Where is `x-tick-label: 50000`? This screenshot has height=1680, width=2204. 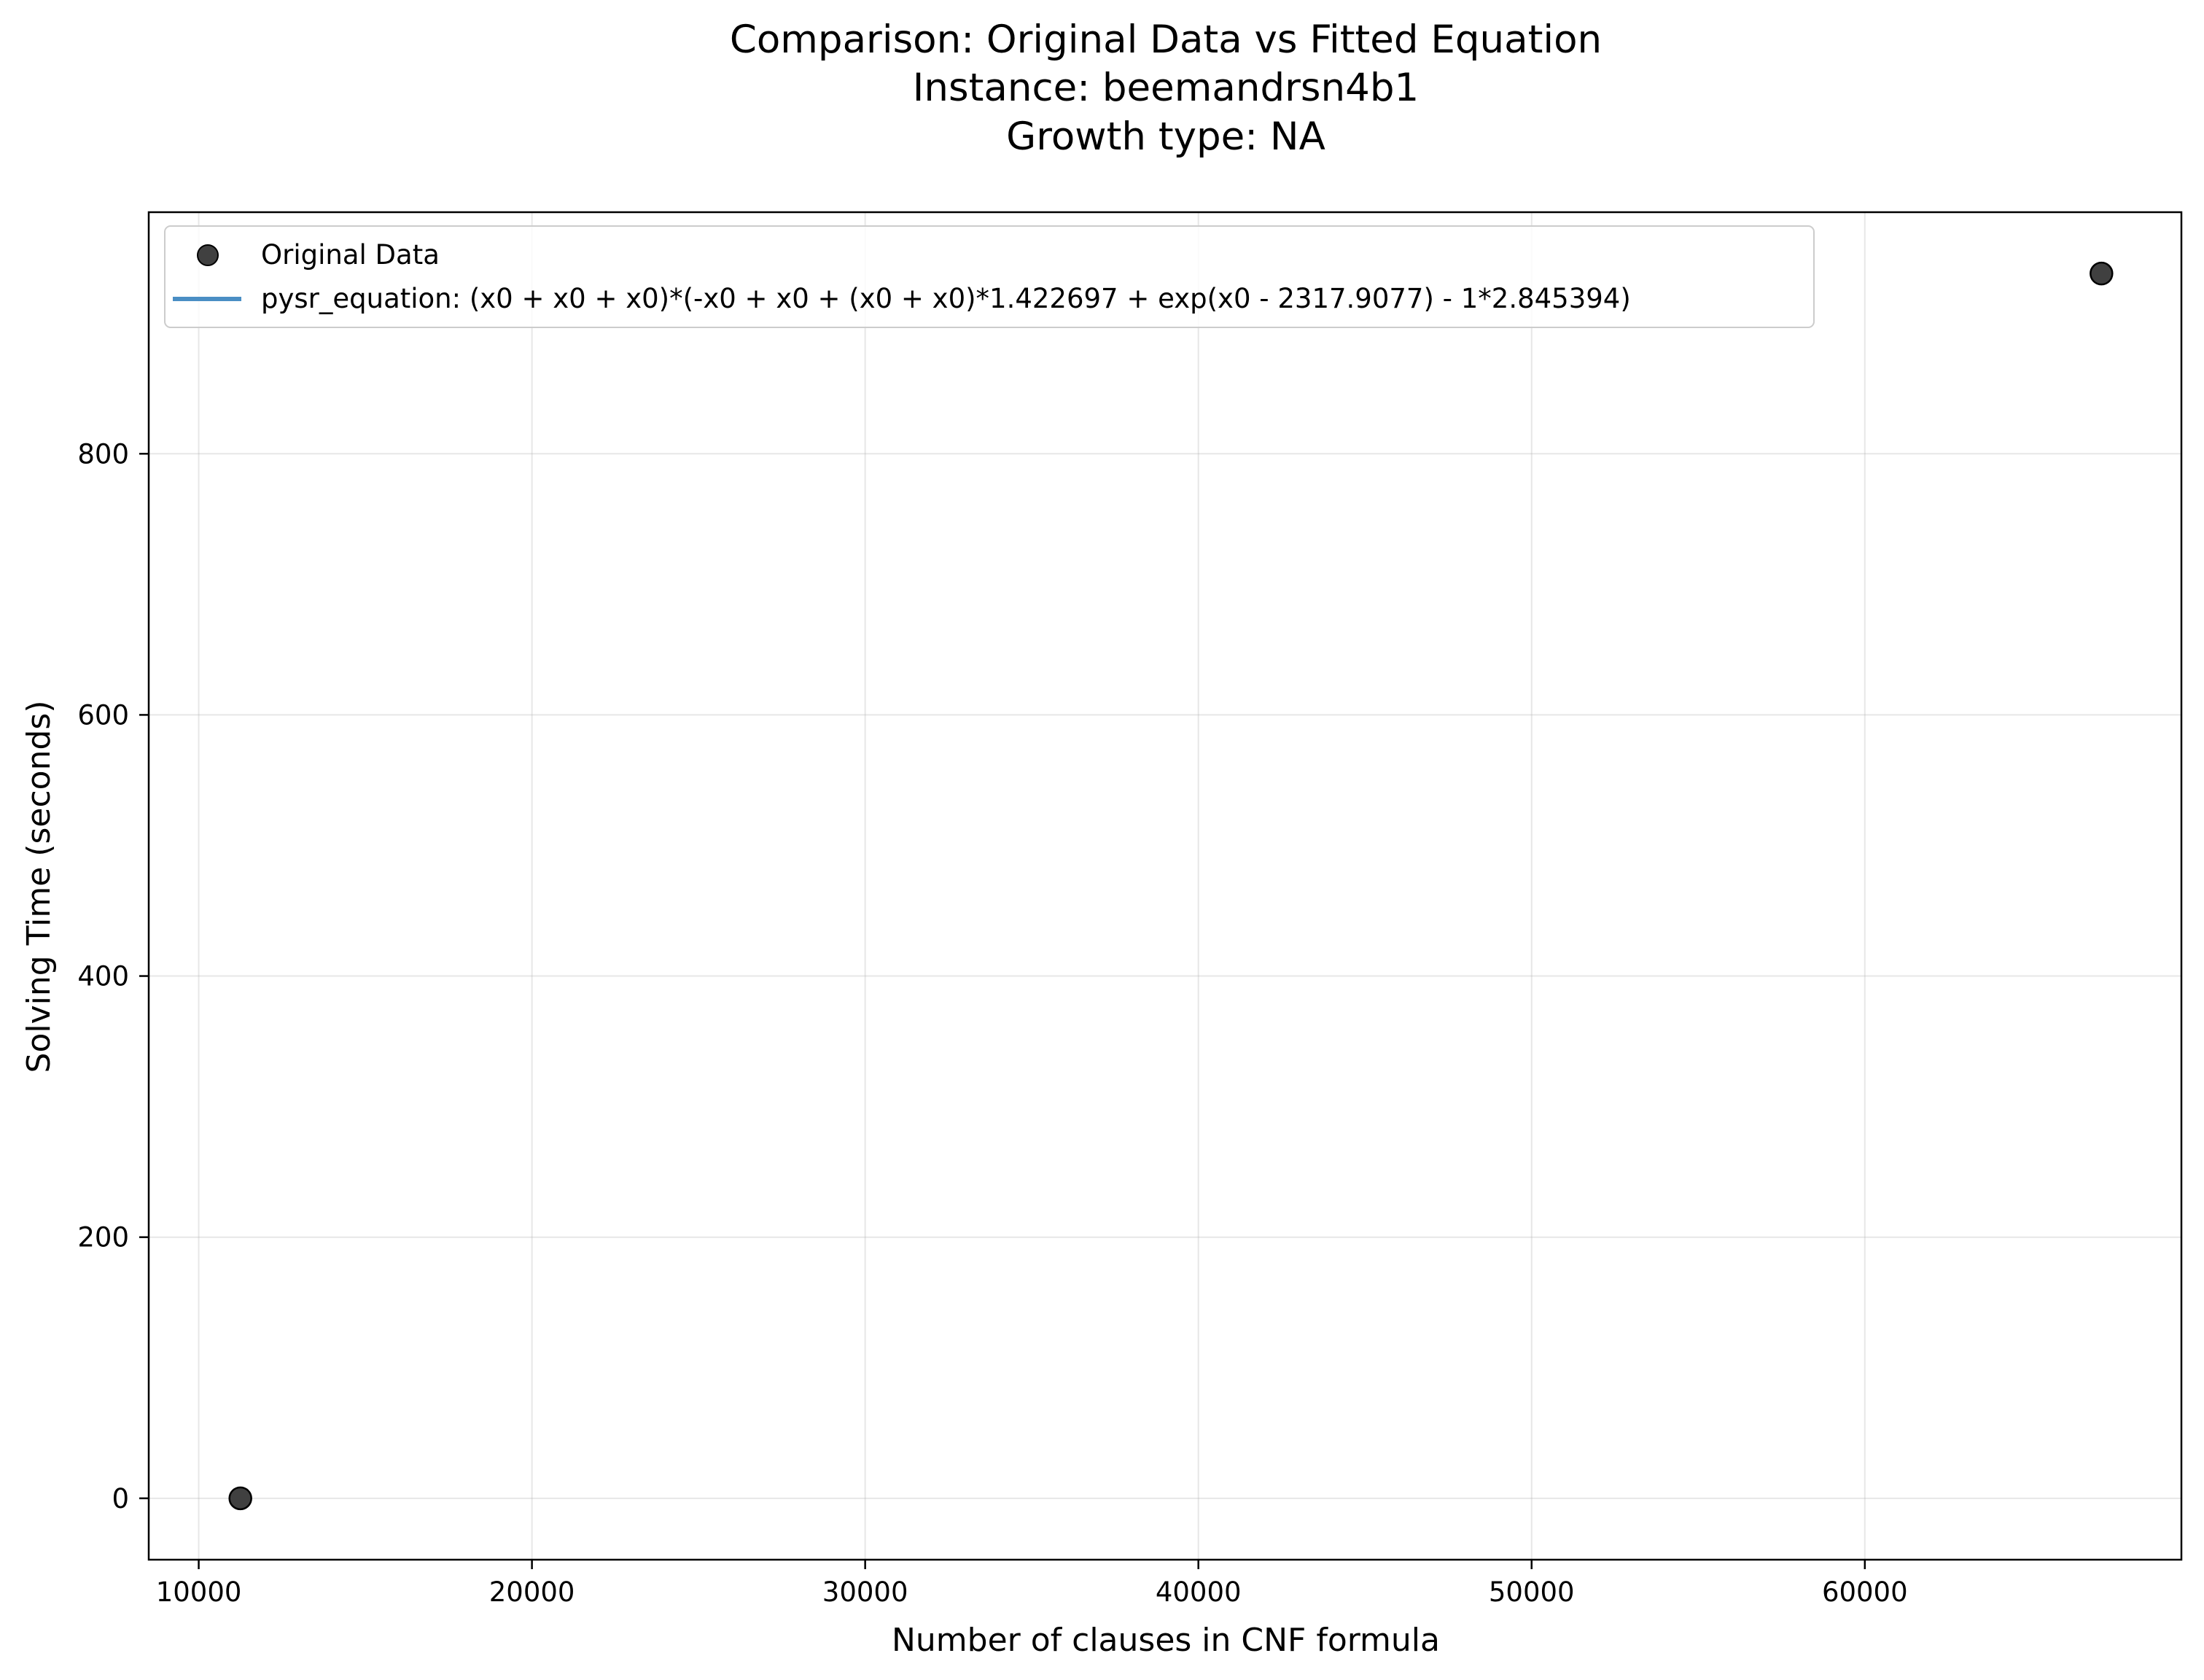 x-tick-label: 50000 is located at coordinates (1532, 1592).